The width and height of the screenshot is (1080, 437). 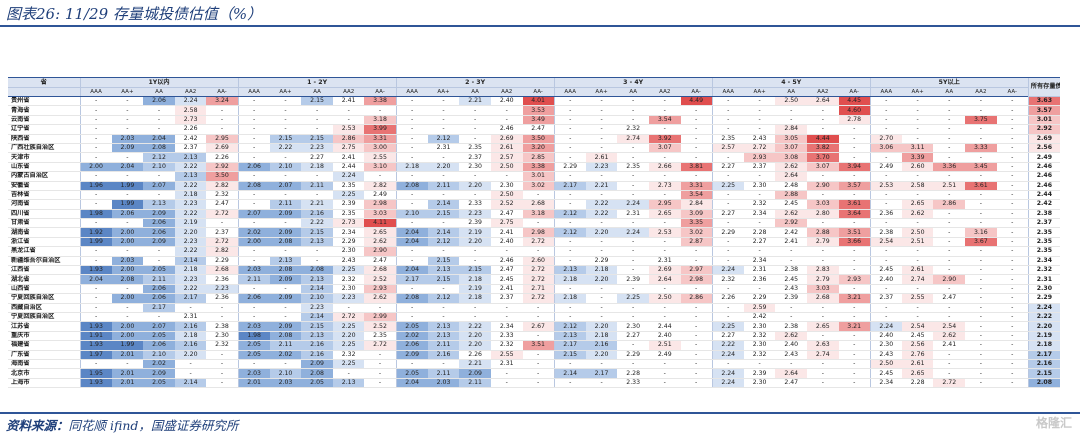 What do you see at coordinates (159, 383) in the screenshot?
I see `value-cell: 2.05` at bounding box center [159, 383].